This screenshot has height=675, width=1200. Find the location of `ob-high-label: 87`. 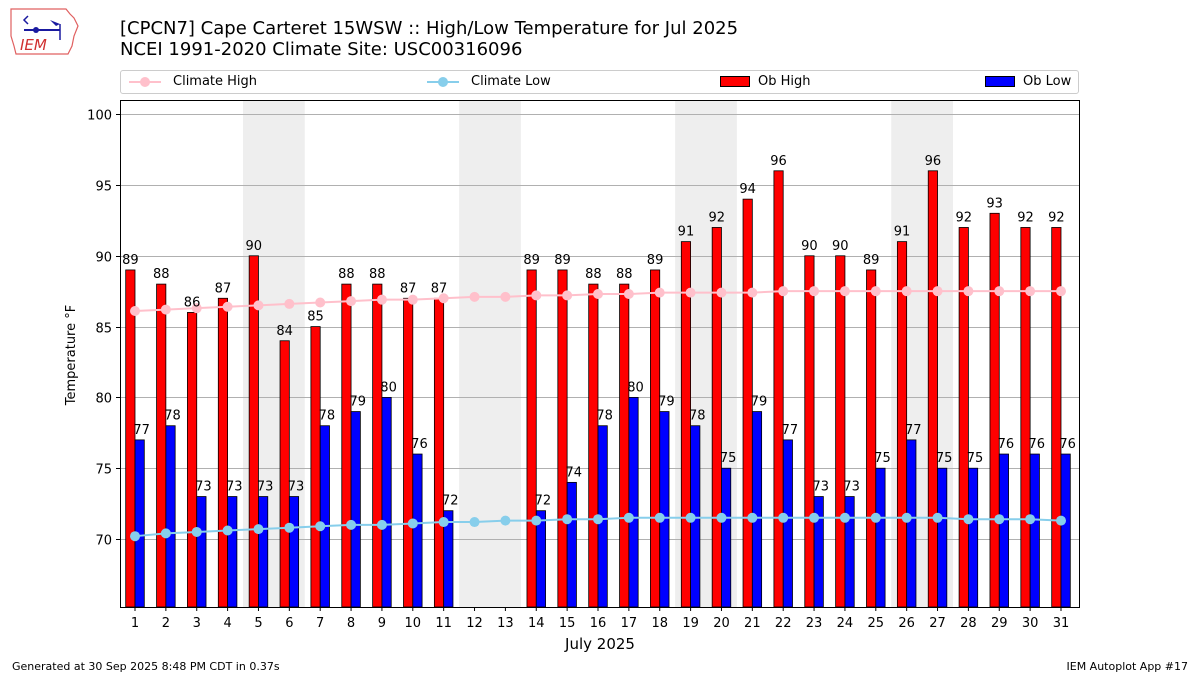

ob-high-label: 87 is located at coordinates (223, 288).